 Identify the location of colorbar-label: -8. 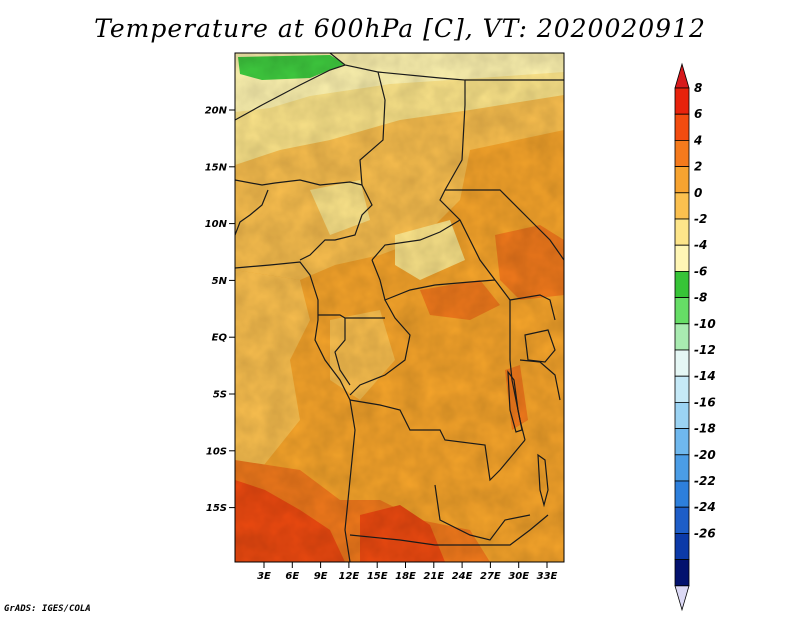
(700, 298).